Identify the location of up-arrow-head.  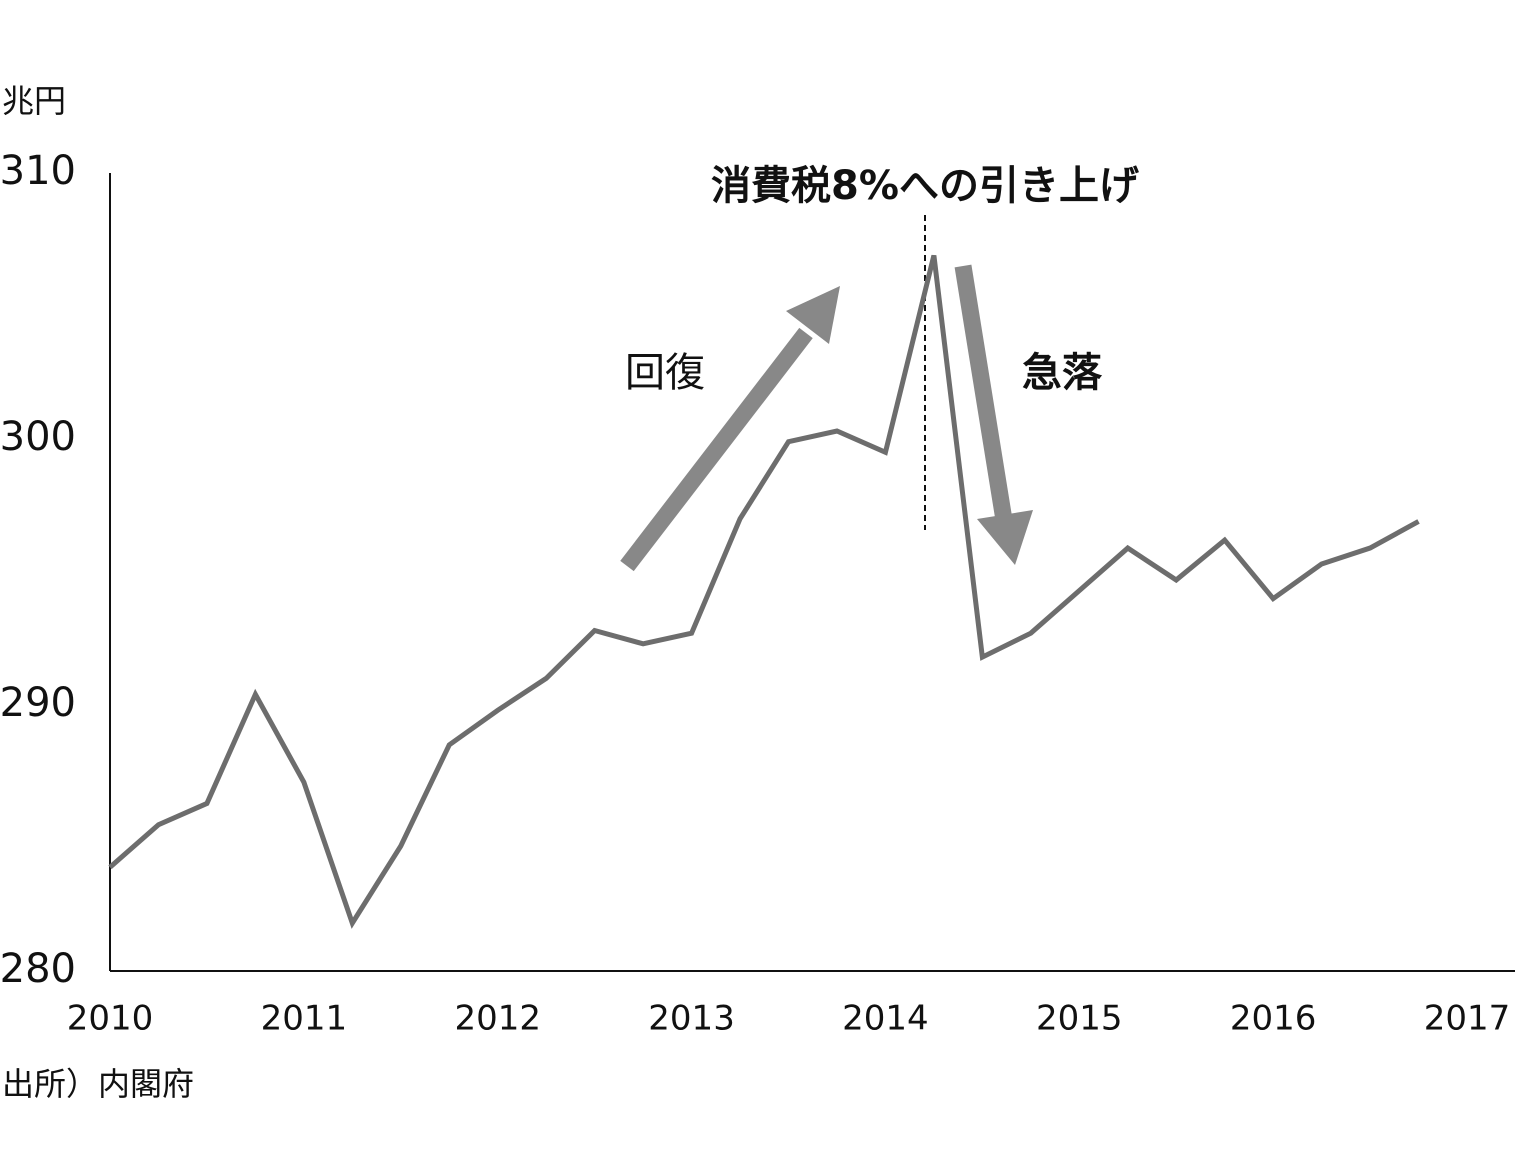
(813, 315).